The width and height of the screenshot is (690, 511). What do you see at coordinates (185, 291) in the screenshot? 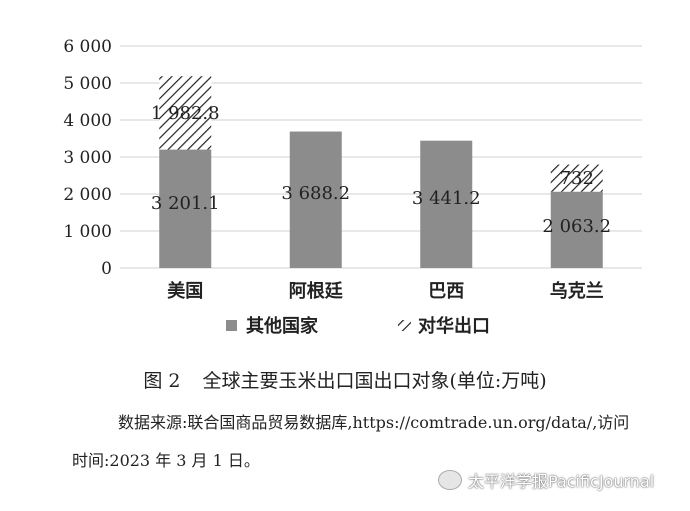
I see `x-tick-label: 美国` at bounding box center [185, 291].